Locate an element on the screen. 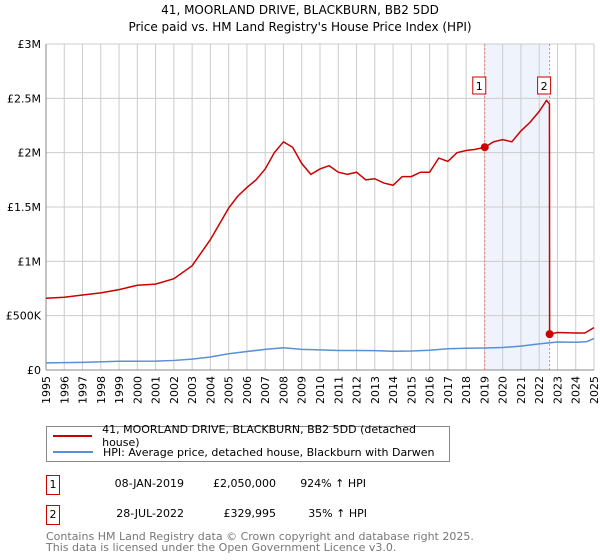 The image size is (600, 560). x-tick-label: 2001 is located at coordinates (156, 390).